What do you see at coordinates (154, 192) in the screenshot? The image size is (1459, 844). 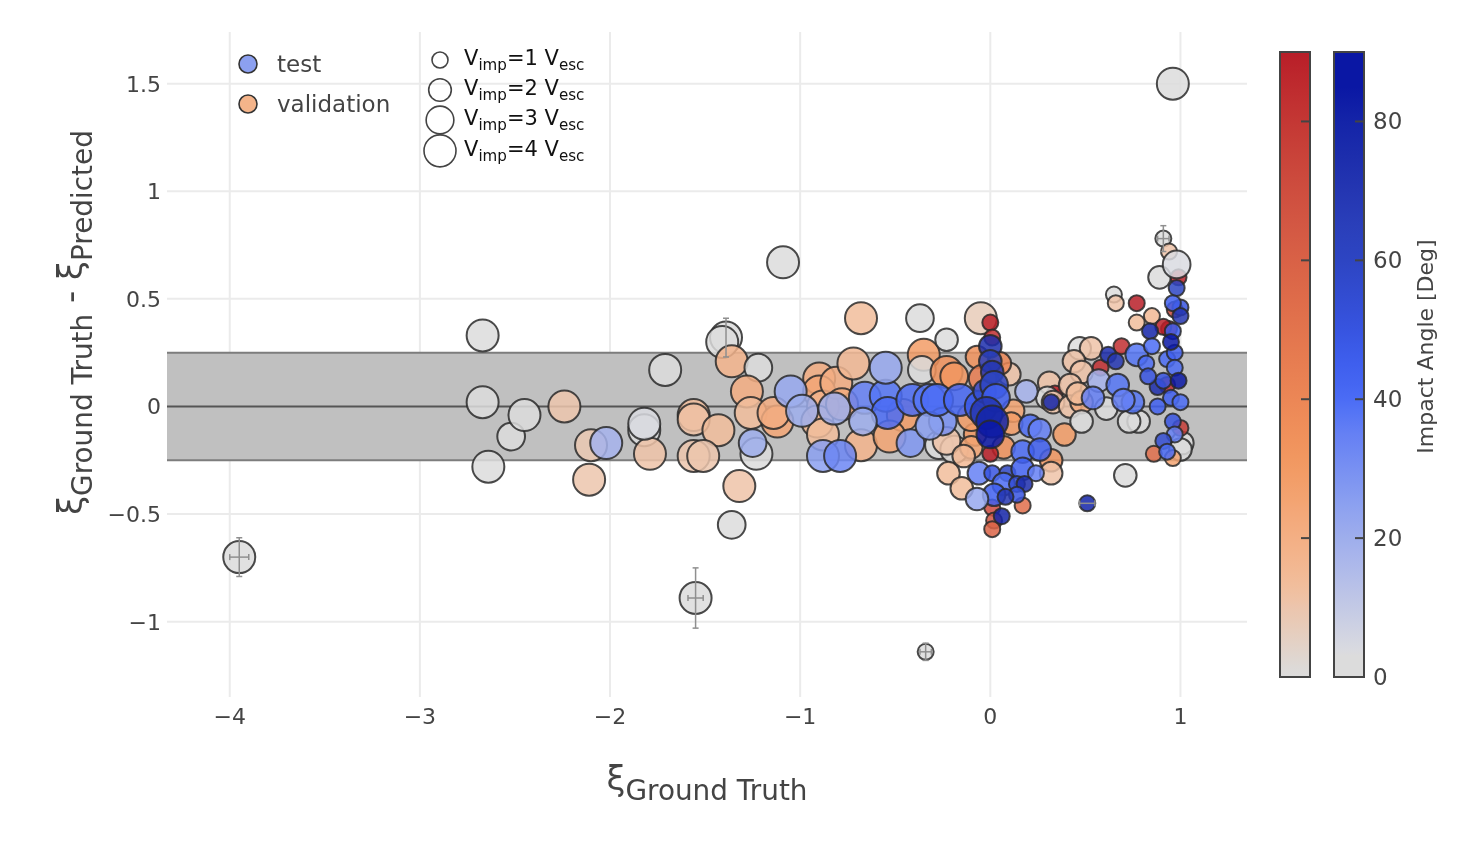 I see `y-tick-label: 1` at bounding box center [154, 192].